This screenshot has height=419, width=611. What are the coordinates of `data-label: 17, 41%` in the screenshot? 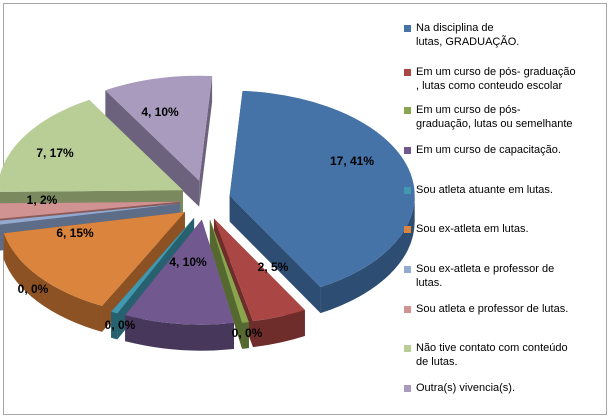 It's located at (352, 161).